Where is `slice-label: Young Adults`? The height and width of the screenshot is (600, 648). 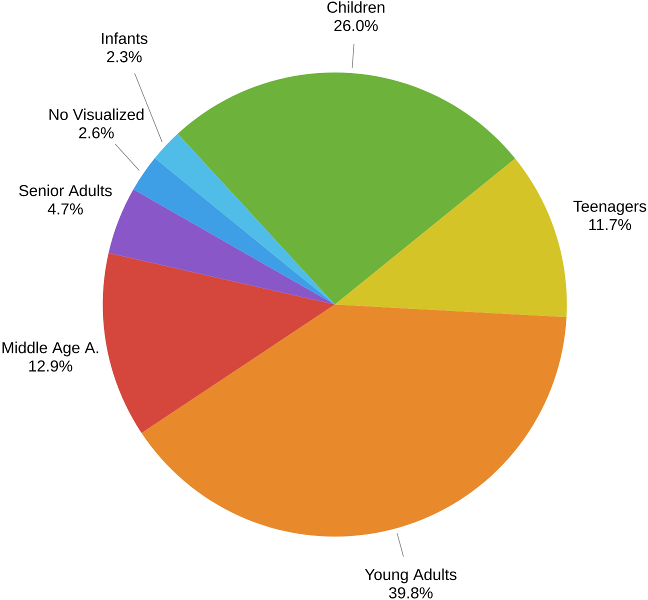
slice-label: Young Adults is located at coordinates (410, 576).